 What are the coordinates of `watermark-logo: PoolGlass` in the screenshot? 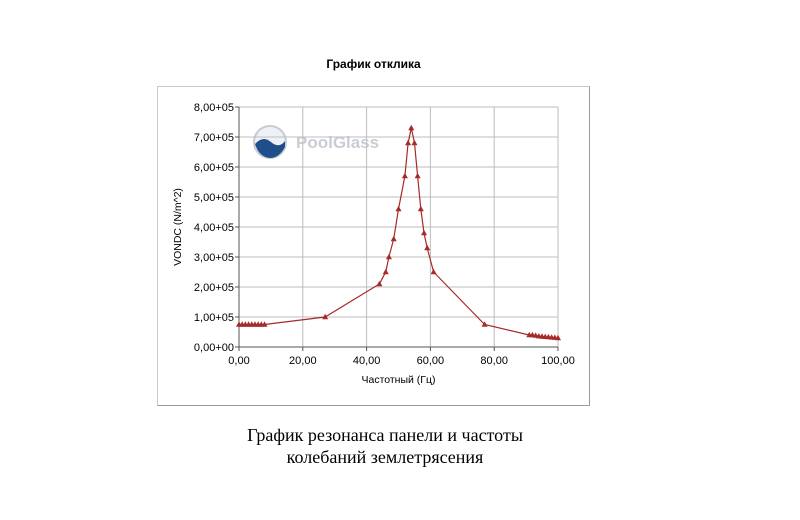 It's located at (316, 142).